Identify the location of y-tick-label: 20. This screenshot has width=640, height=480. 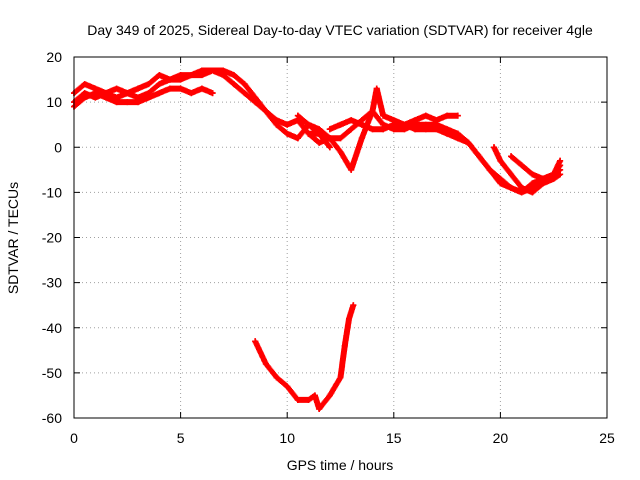
(54, 57).